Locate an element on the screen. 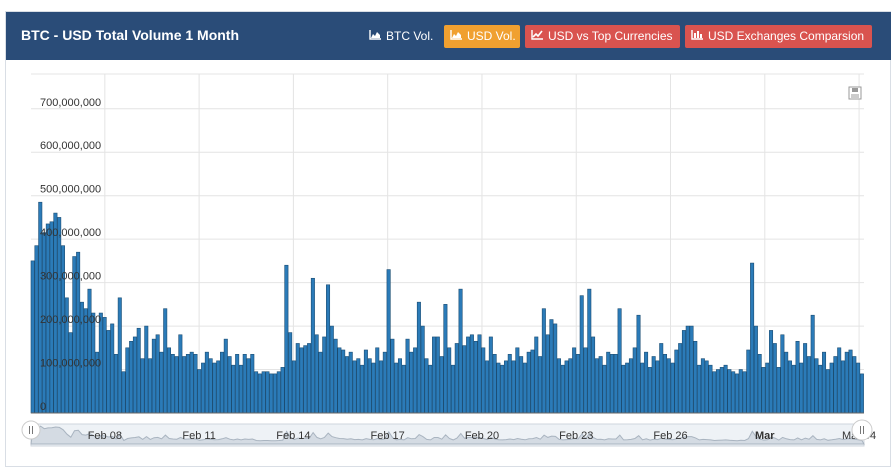  navigator-handle-right is located at coordinates (862, 430).